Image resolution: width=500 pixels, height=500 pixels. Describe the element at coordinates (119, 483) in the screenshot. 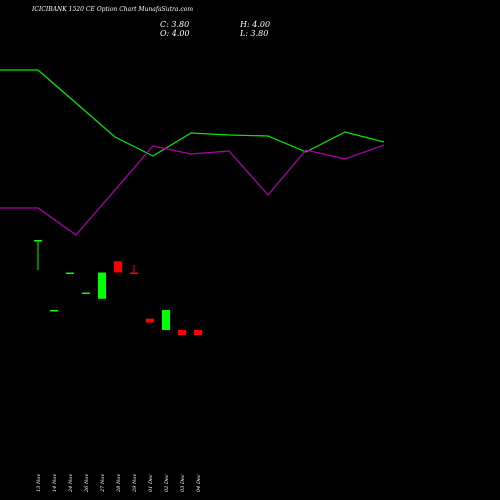

I see `x-tick-label: 28 Nov` at that location.